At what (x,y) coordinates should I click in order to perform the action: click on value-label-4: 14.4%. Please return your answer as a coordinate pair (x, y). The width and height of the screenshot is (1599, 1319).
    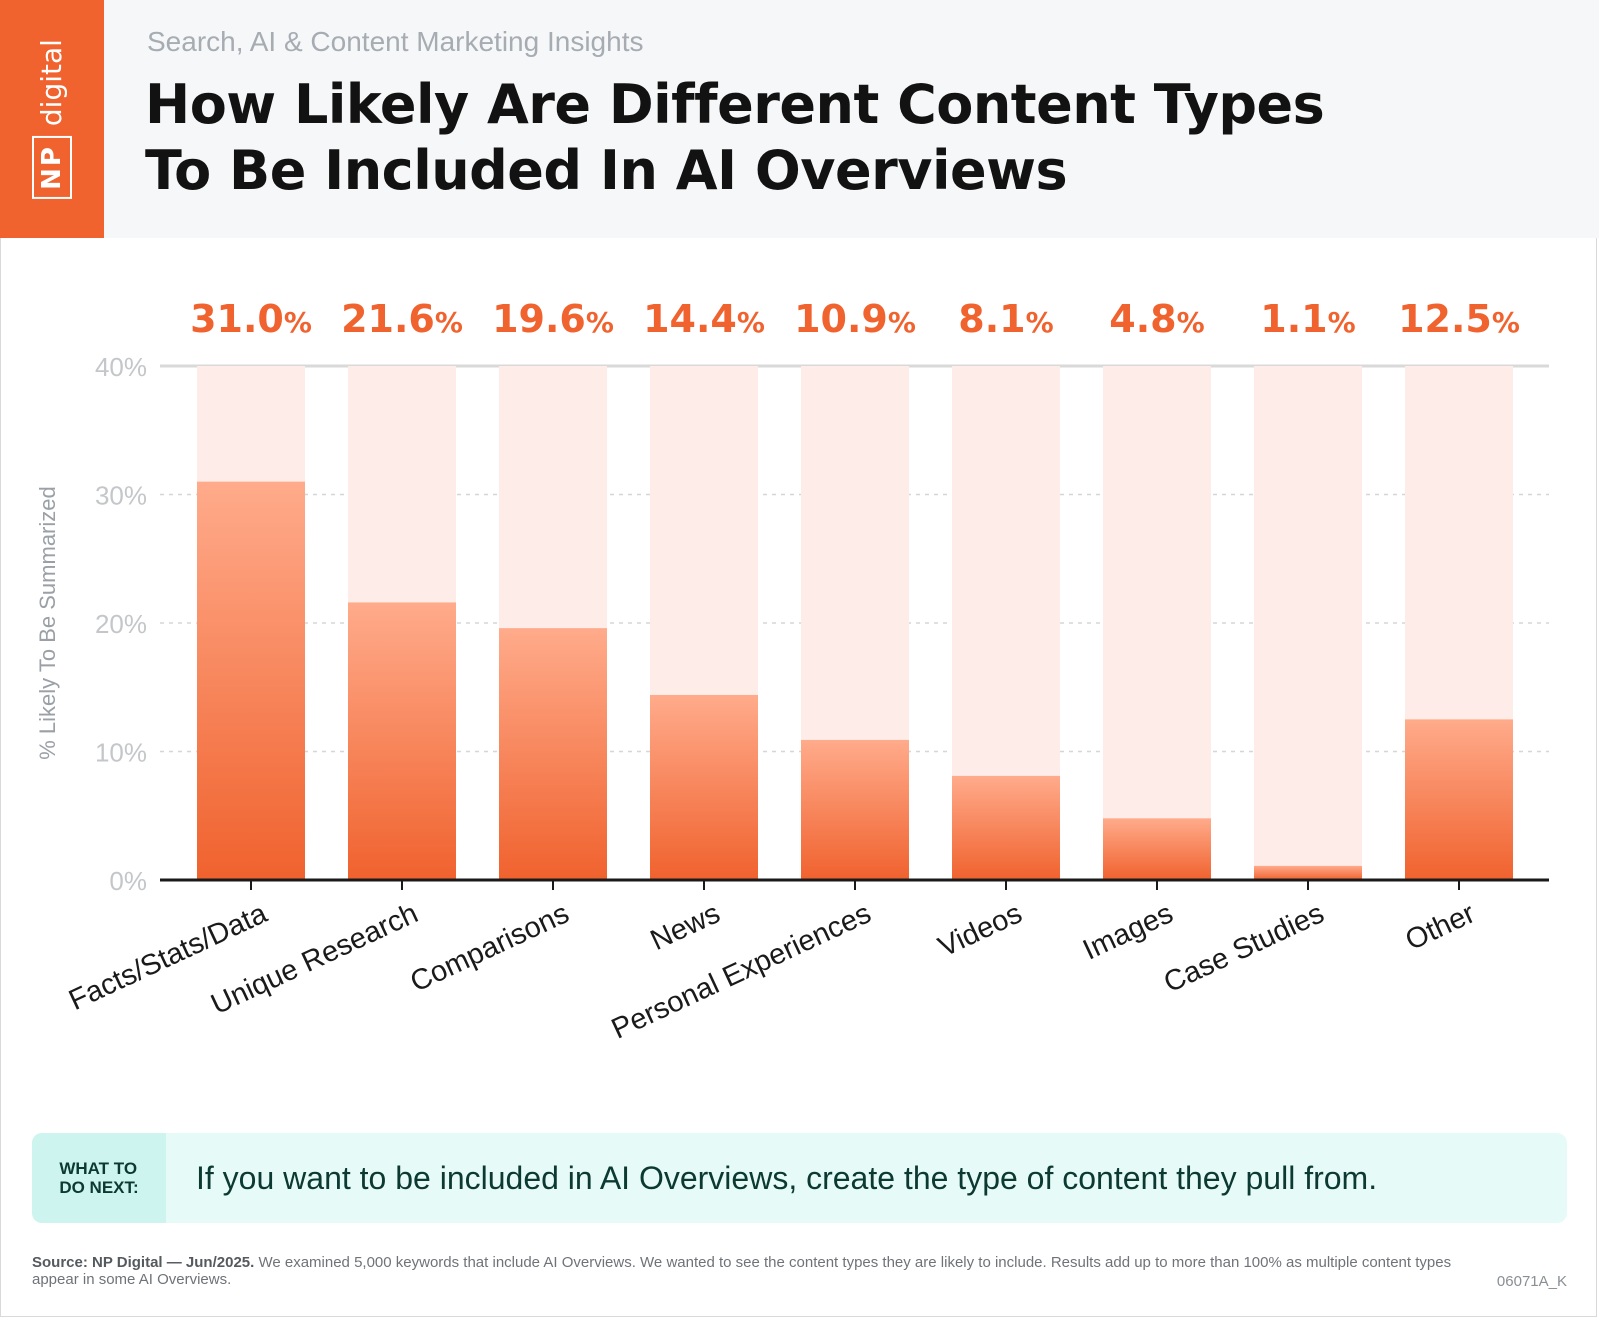
    Looking at the image, I should click on (704, 319).